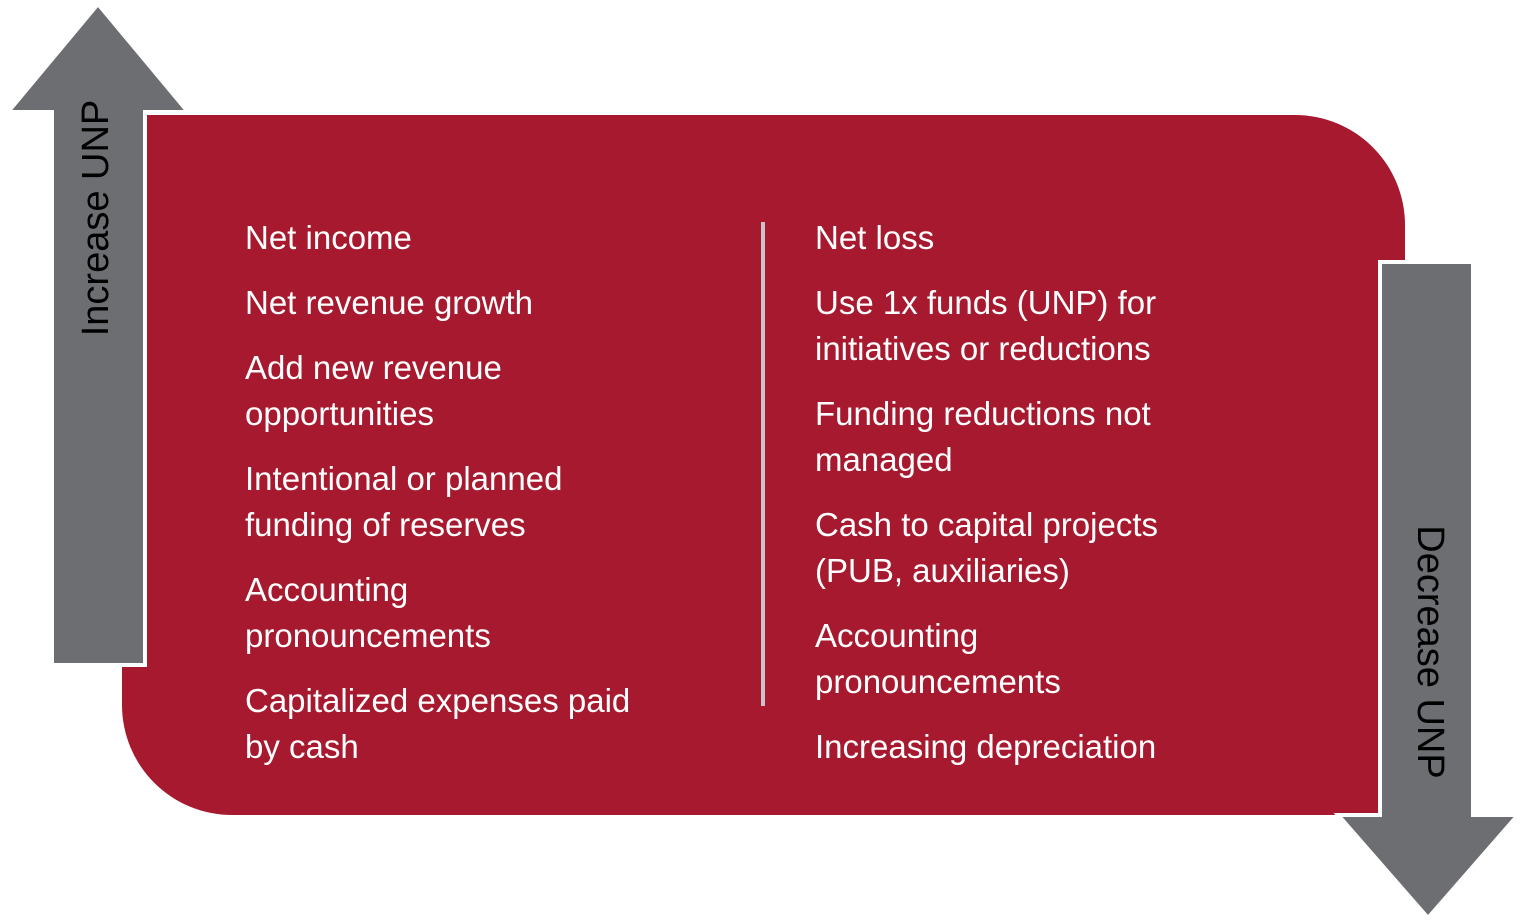  What do you see at coordinates (302, 746) in the screenshot?
I see `item-line: by cash` at bounding box center [302, 746].